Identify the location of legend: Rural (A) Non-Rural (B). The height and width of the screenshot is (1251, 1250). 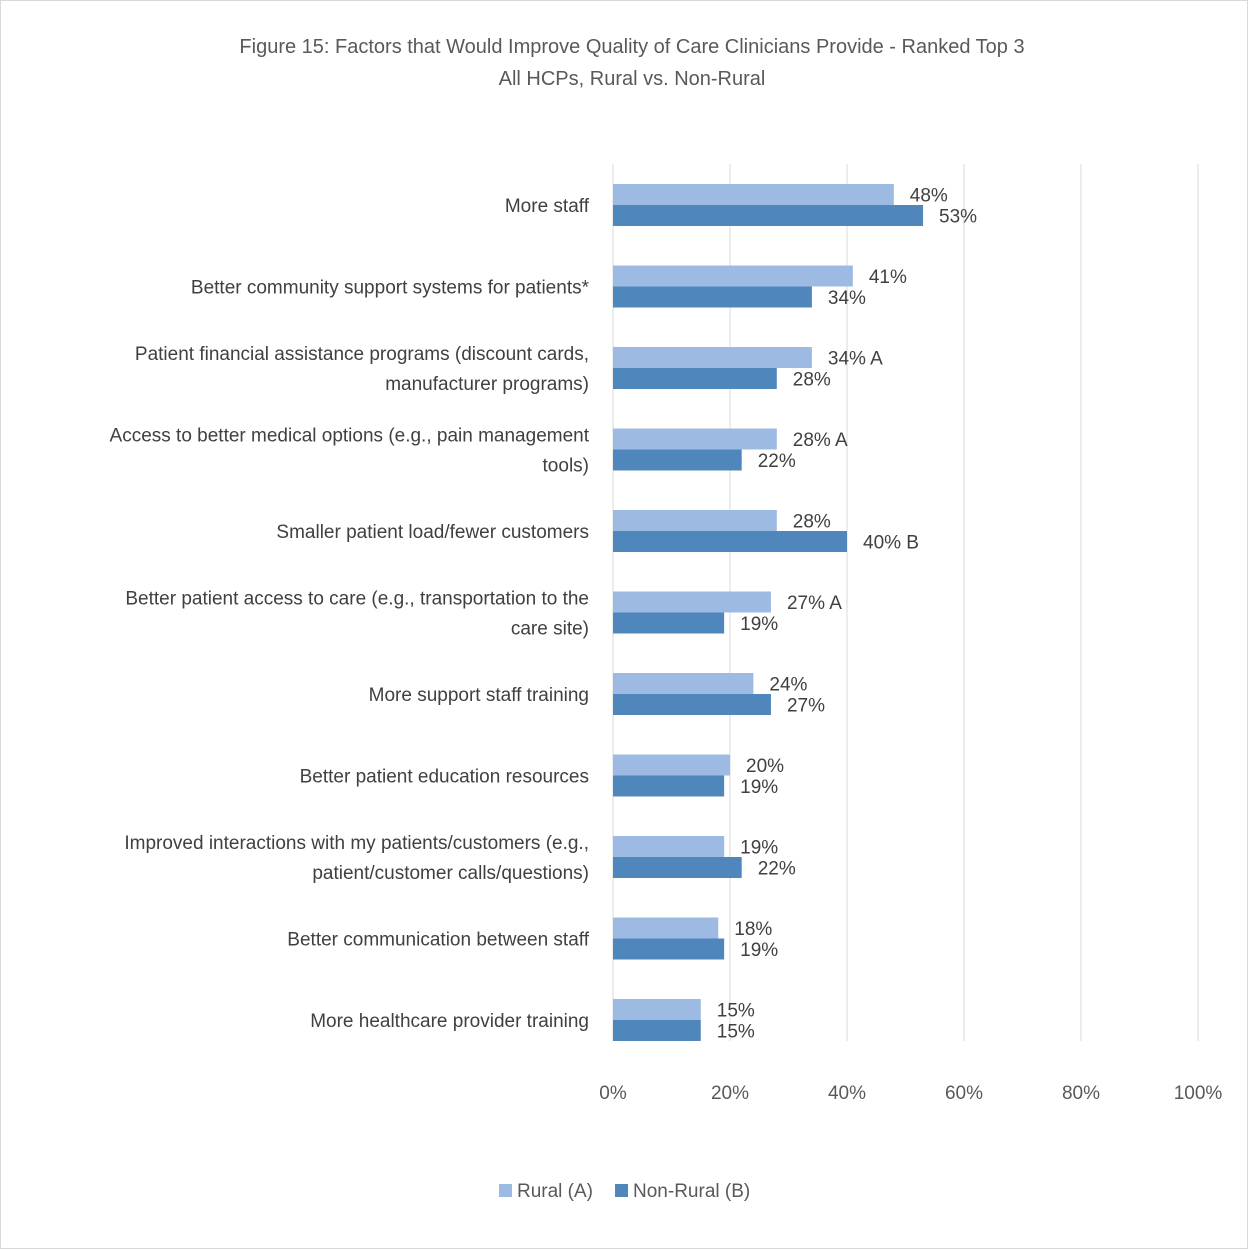
(624, 1191).